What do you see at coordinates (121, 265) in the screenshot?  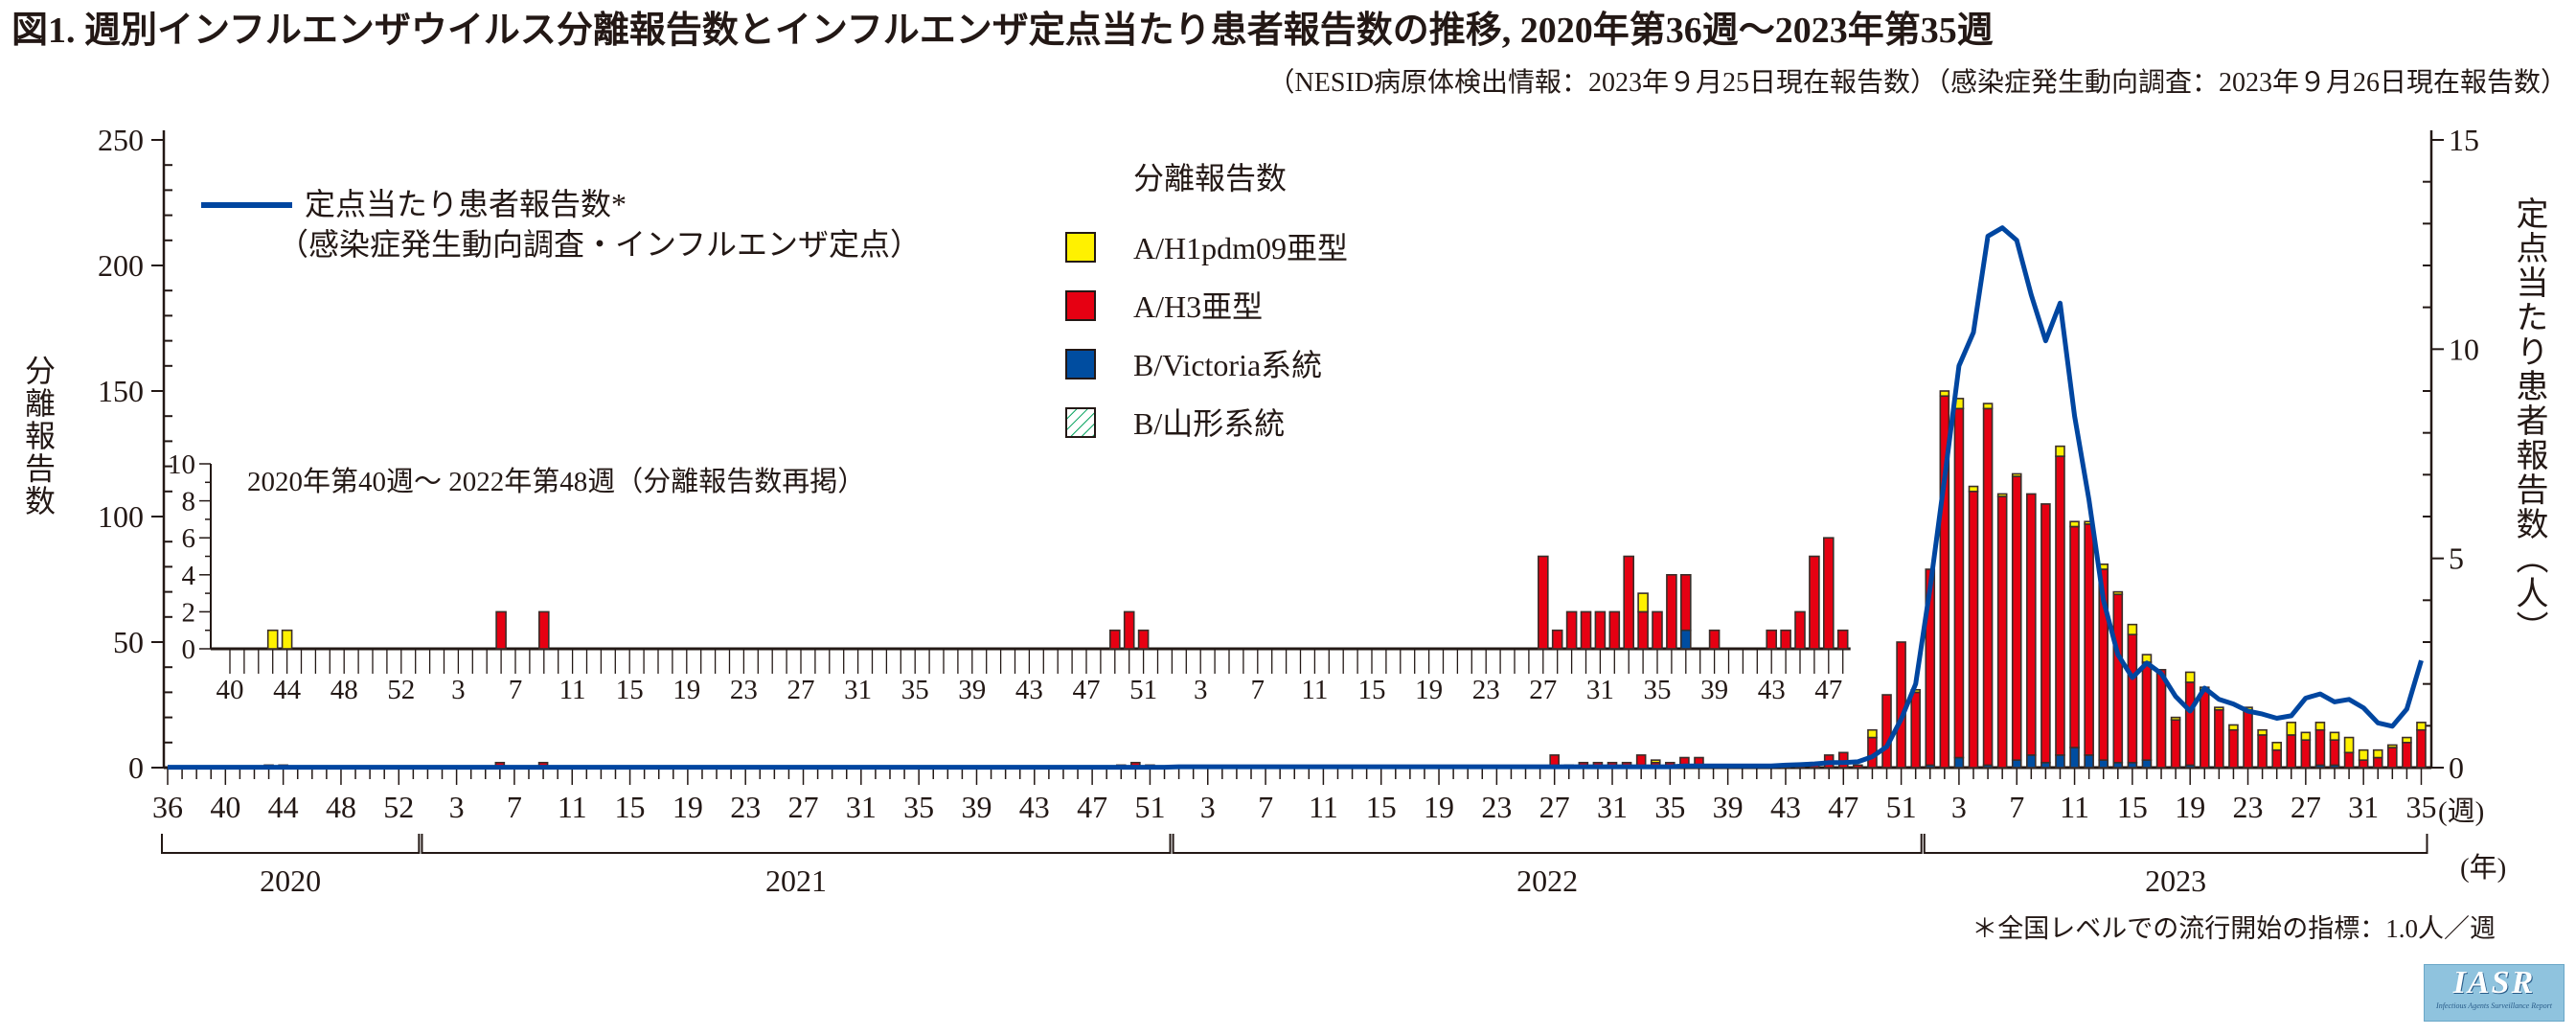 I see `y-left-tick-label: 200` at bounding box center [121, 265].